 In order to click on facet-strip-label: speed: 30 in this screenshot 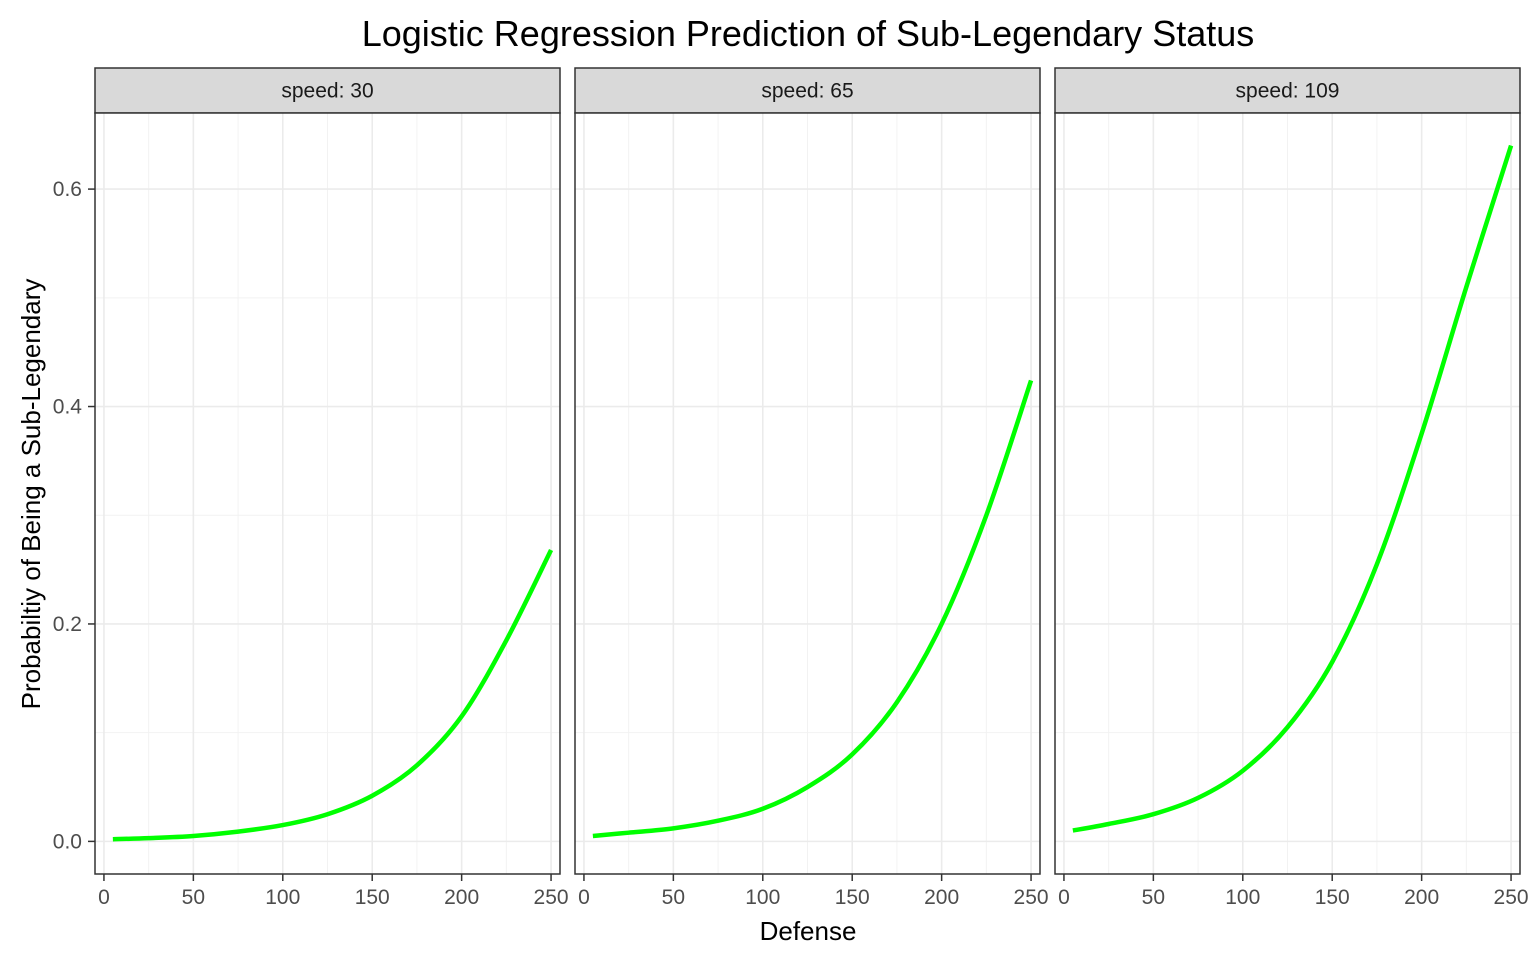, I will do `click(327, 91)`.